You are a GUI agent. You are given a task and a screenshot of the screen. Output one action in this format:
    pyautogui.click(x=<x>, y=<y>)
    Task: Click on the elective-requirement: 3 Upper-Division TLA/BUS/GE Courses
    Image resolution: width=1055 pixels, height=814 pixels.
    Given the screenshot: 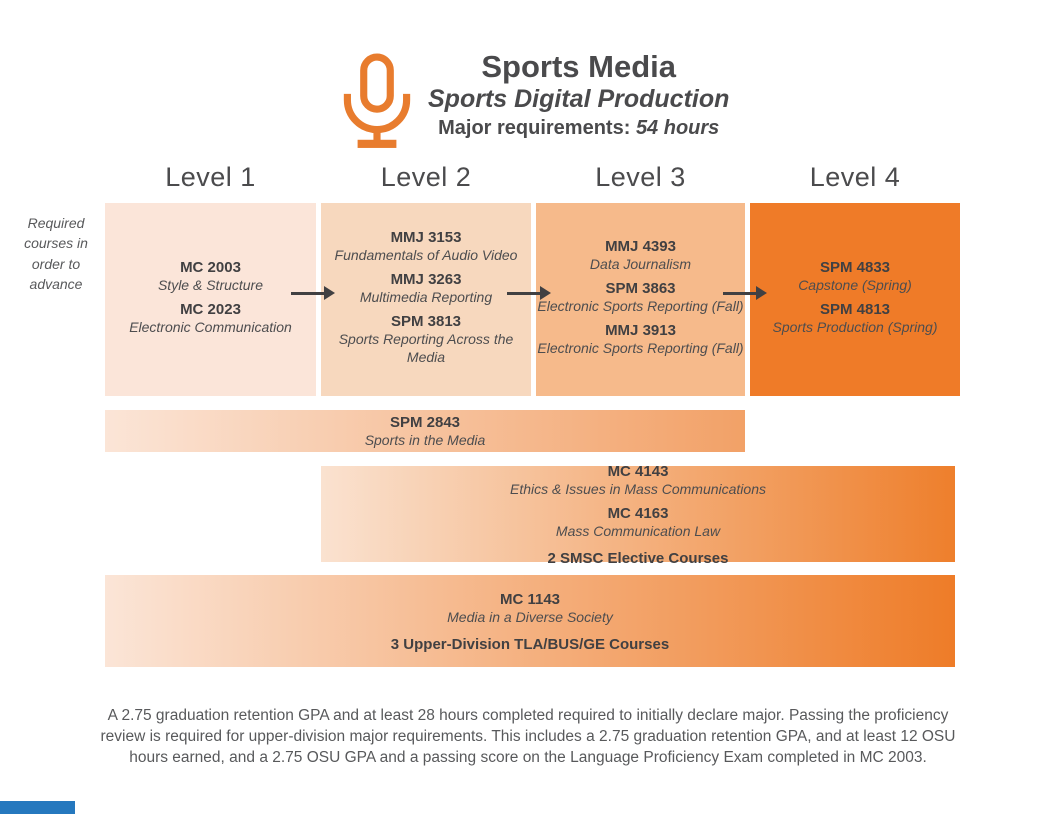 What is the action you would take?
    pyautogui.click(x=530, y=644)
    